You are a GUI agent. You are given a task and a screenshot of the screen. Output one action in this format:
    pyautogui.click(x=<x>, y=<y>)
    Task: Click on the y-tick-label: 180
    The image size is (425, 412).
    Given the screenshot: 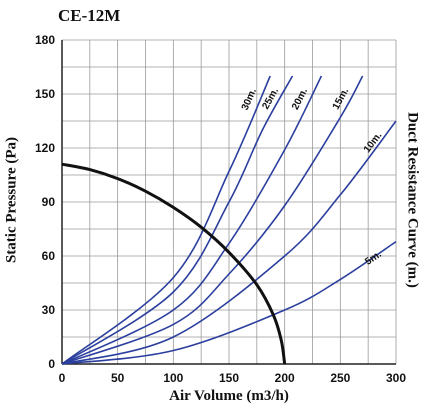 What is the action you would take?
    pyautogui.click(x=45, y=40)
    